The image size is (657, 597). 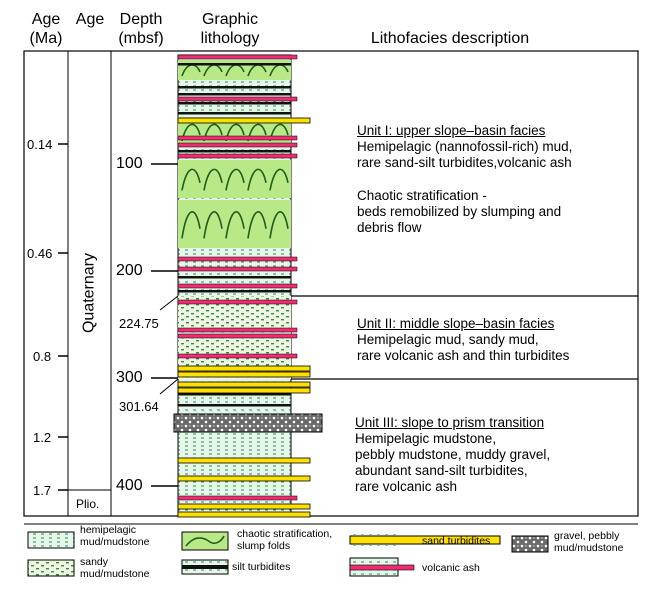 I want to click on age-label: 1.2, so click(x=42, y=437).